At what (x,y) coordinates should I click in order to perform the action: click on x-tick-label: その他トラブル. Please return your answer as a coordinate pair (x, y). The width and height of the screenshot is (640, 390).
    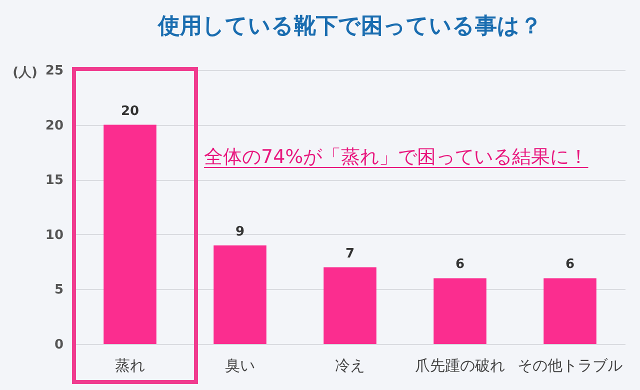
    Looking at the image, I should click on (570, 365).